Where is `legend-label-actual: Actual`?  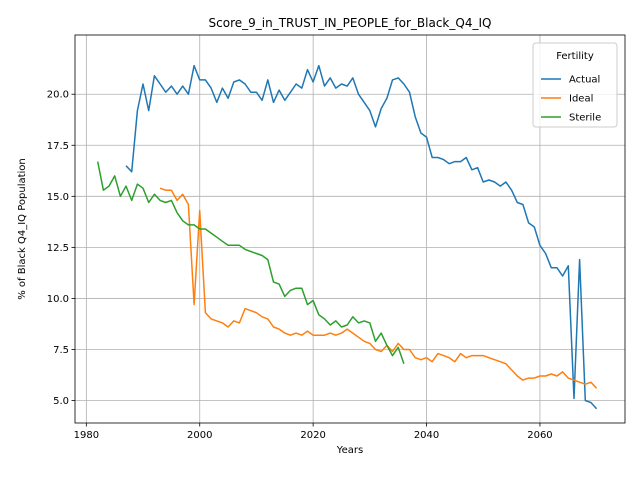 legend-label-actual: Actual is located at coordinates (584, 80).